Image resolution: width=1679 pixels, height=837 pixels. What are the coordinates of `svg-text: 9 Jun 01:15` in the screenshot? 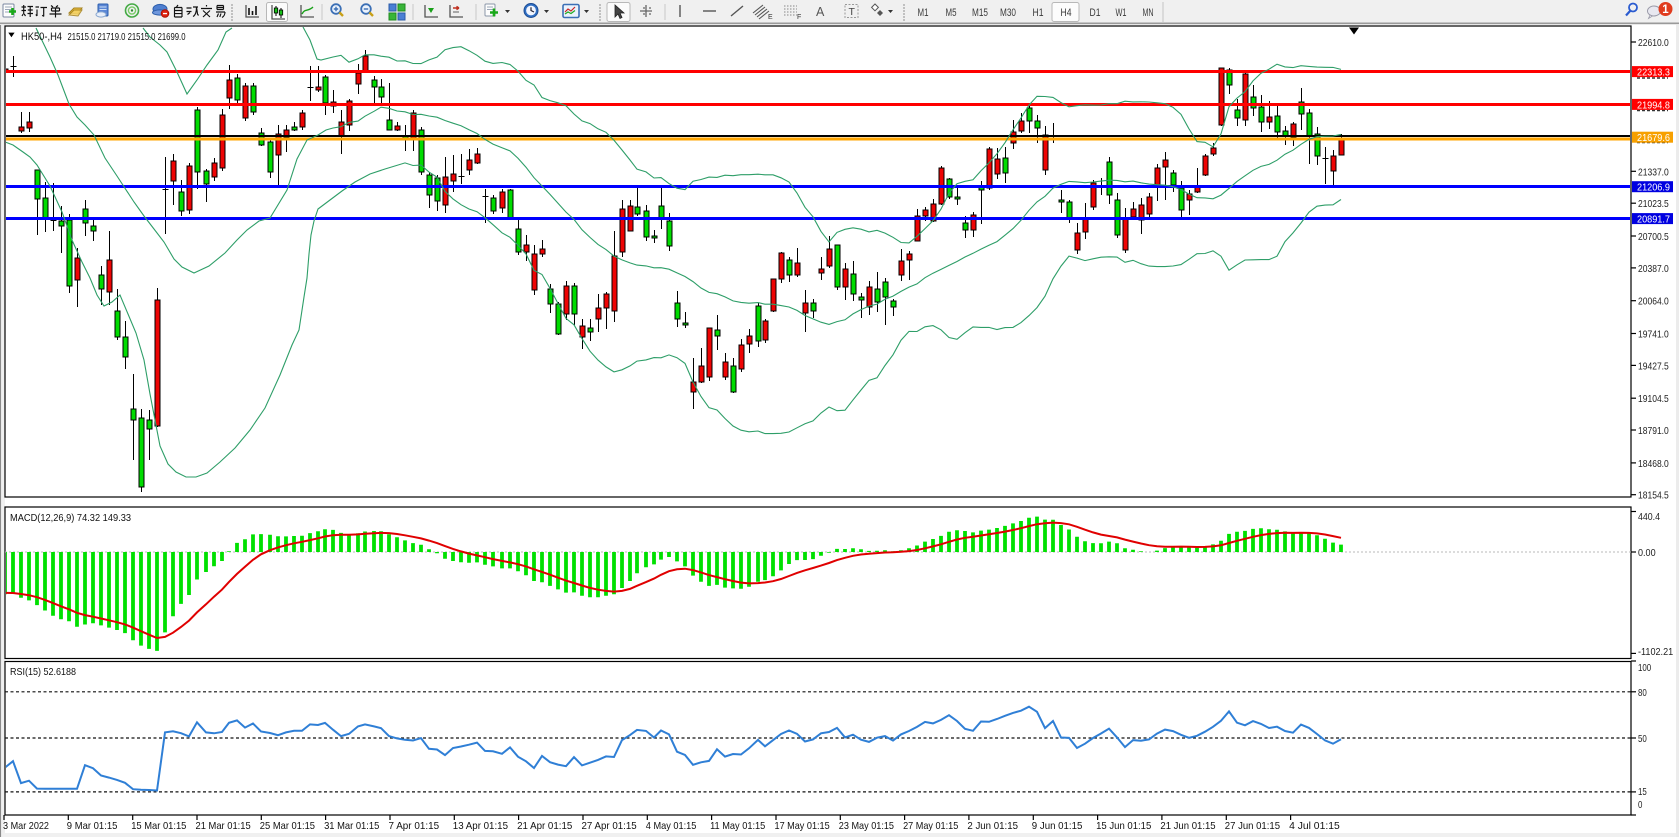 It's located at (1057, 826).